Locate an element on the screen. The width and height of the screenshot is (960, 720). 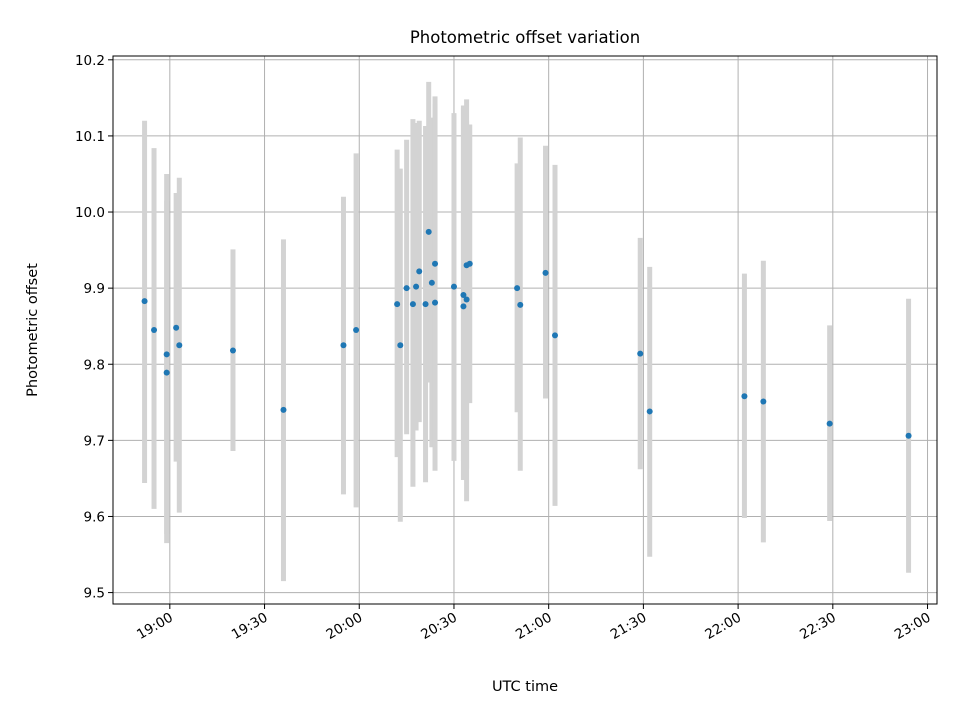
y-tick-label: 9.7 is located at coordinates (94, 441).